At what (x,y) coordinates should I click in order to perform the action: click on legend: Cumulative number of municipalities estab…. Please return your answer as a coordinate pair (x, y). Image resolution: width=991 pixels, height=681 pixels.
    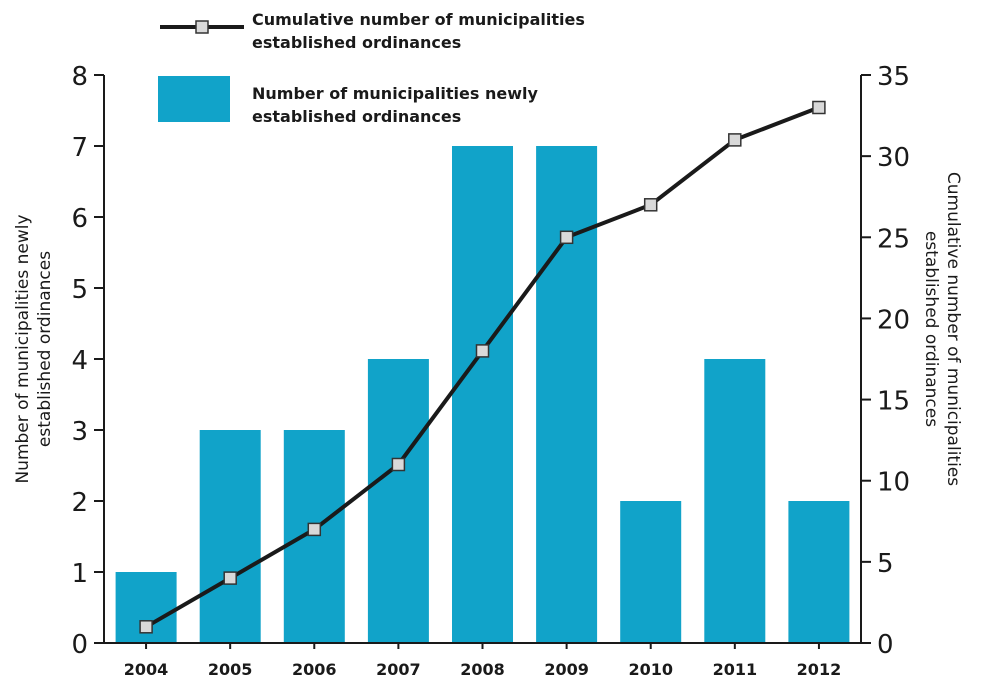
    Looking at the image, I should click on (371, 68).